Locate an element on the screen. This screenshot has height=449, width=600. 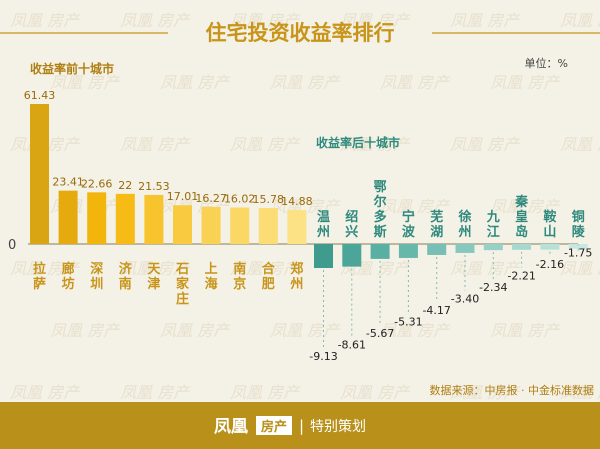
category-label-bottom: 绍 is located at coordinates (351, 217).